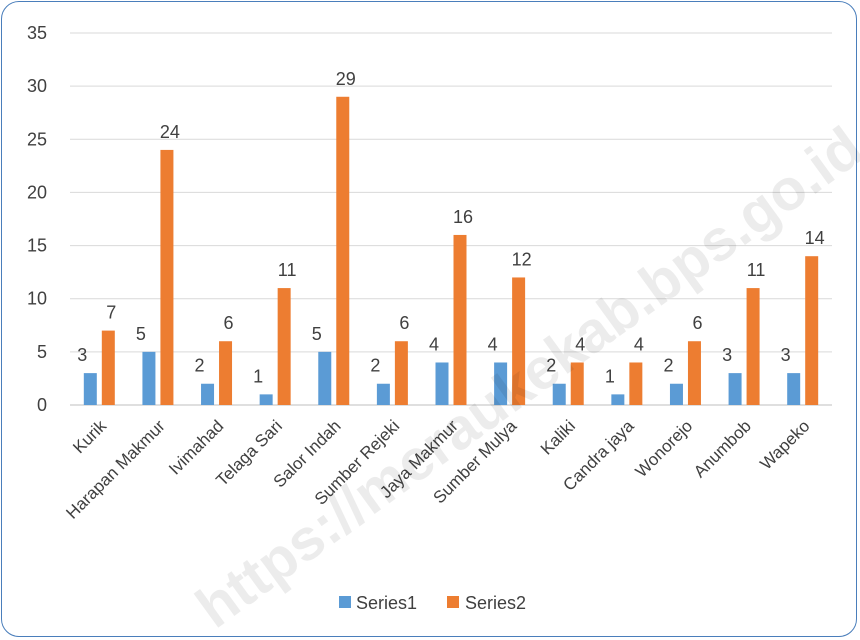  Describe the element at coordinates (37, 139) in the screenshot. I see `y-tick-label: 25` at that location.